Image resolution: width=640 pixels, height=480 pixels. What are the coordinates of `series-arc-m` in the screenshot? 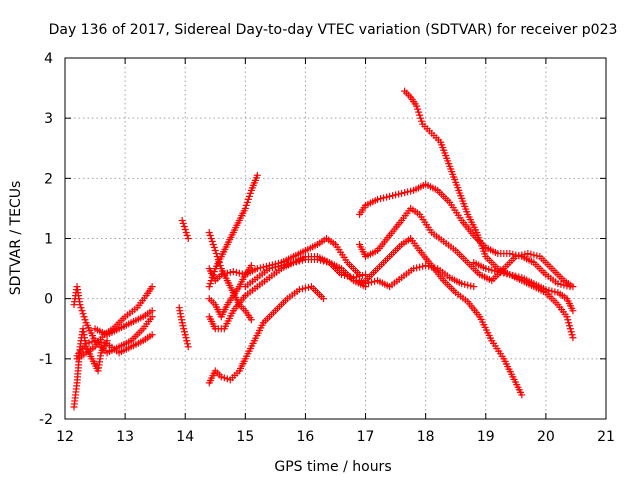 It's located at (233, 231).